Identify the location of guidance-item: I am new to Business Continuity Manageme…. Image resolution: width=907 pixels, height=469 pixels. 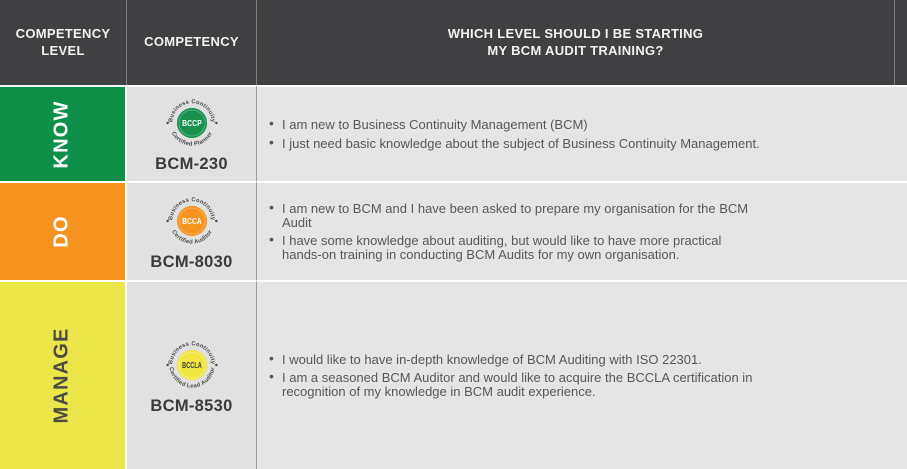
(539, 124).